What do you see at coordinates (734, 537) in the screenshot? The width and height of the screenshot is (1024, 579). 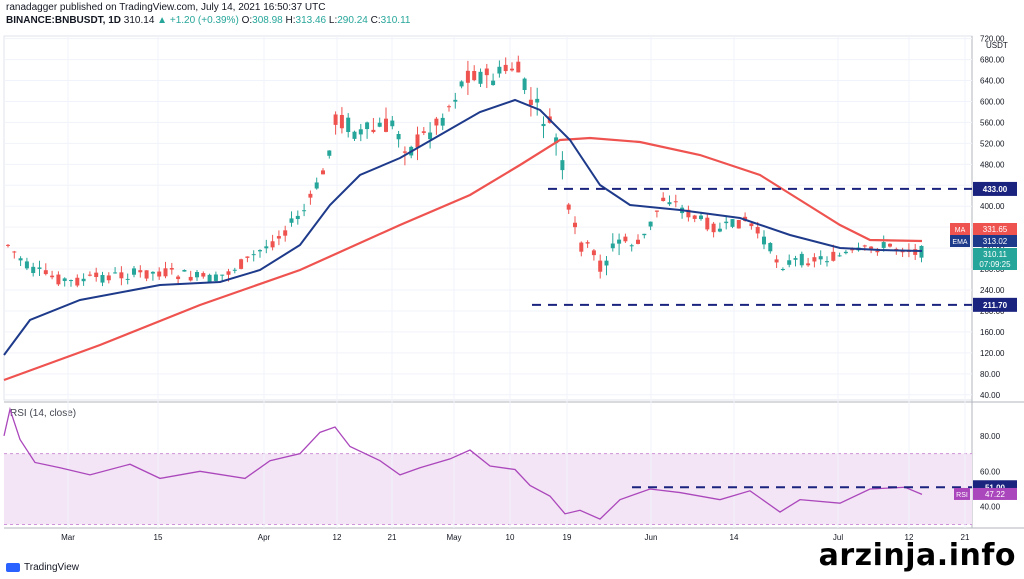 I see `x-tick-label: 14` at bounding box center [734, 537].